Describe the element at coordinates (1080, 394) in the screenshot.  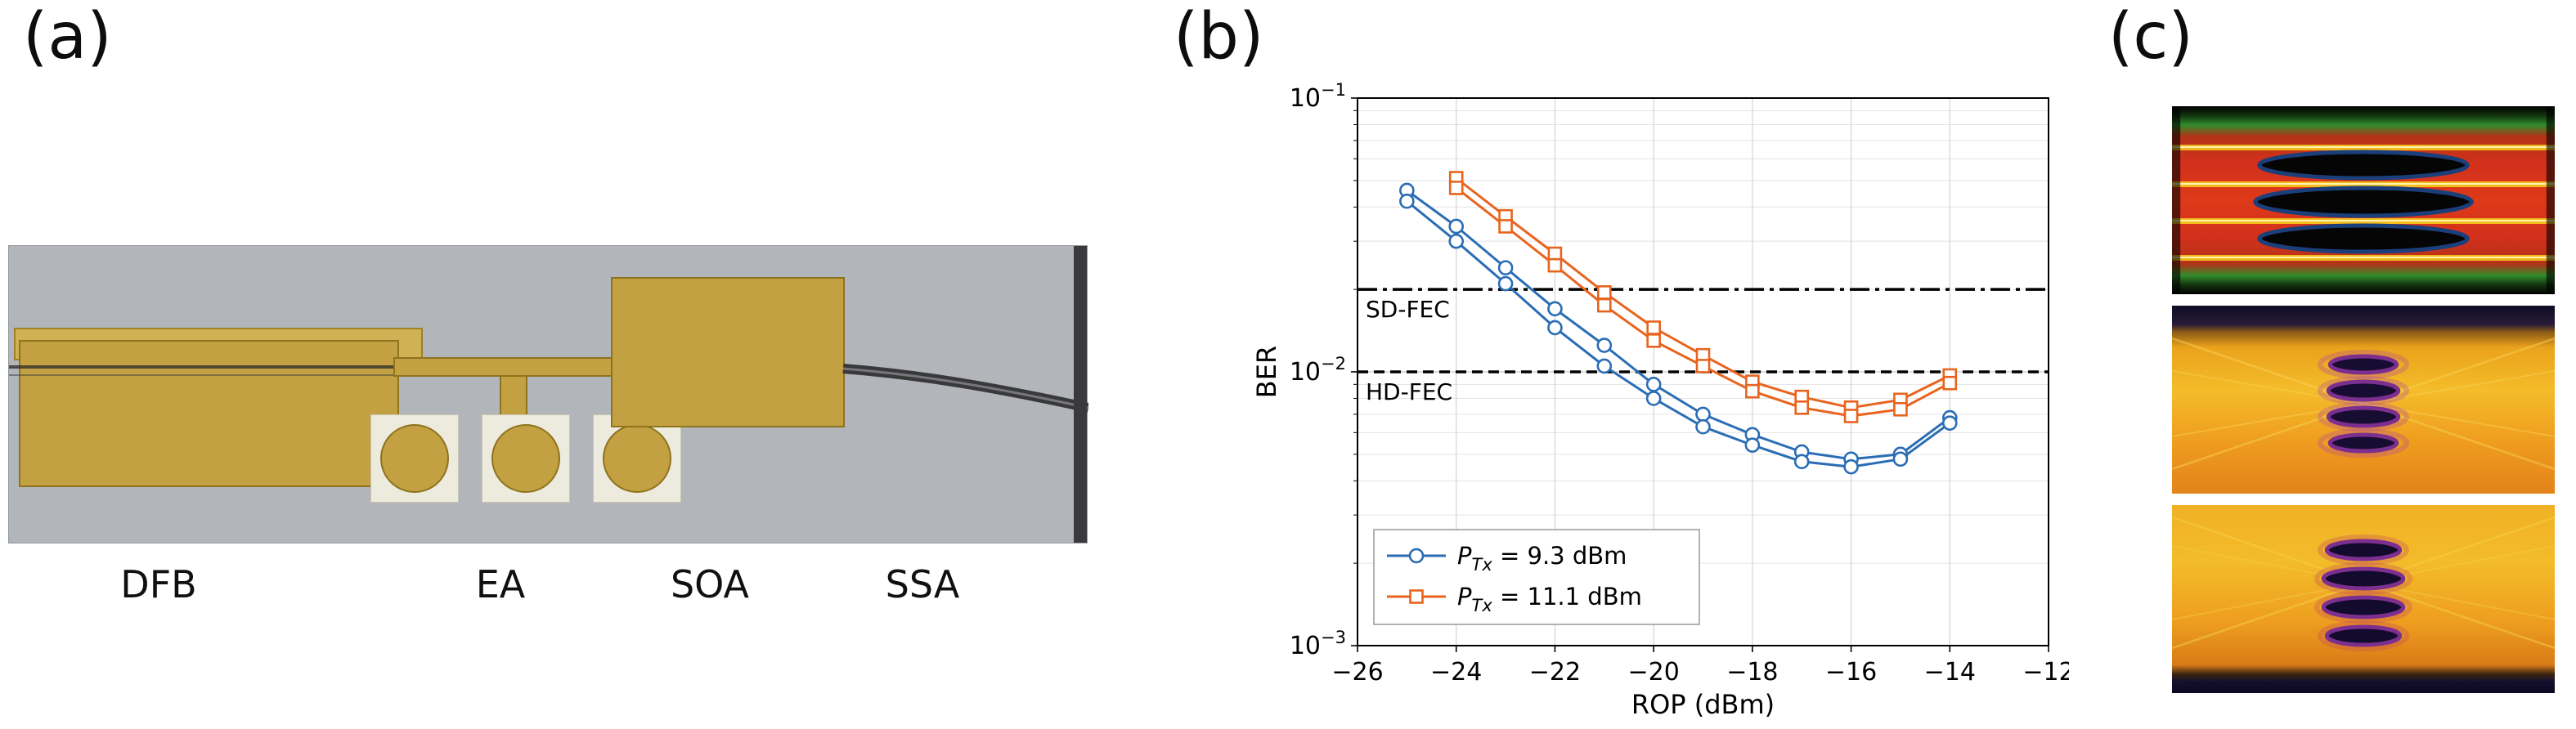
I see `chip-right-edge` at that location.